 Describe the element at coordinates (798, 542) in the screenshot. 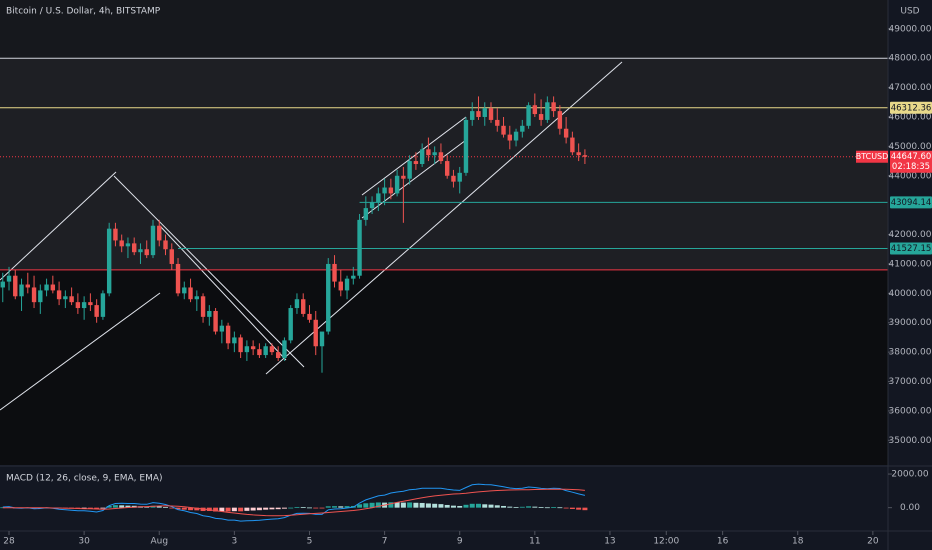

I see `x-tick-label: 18` at that location.